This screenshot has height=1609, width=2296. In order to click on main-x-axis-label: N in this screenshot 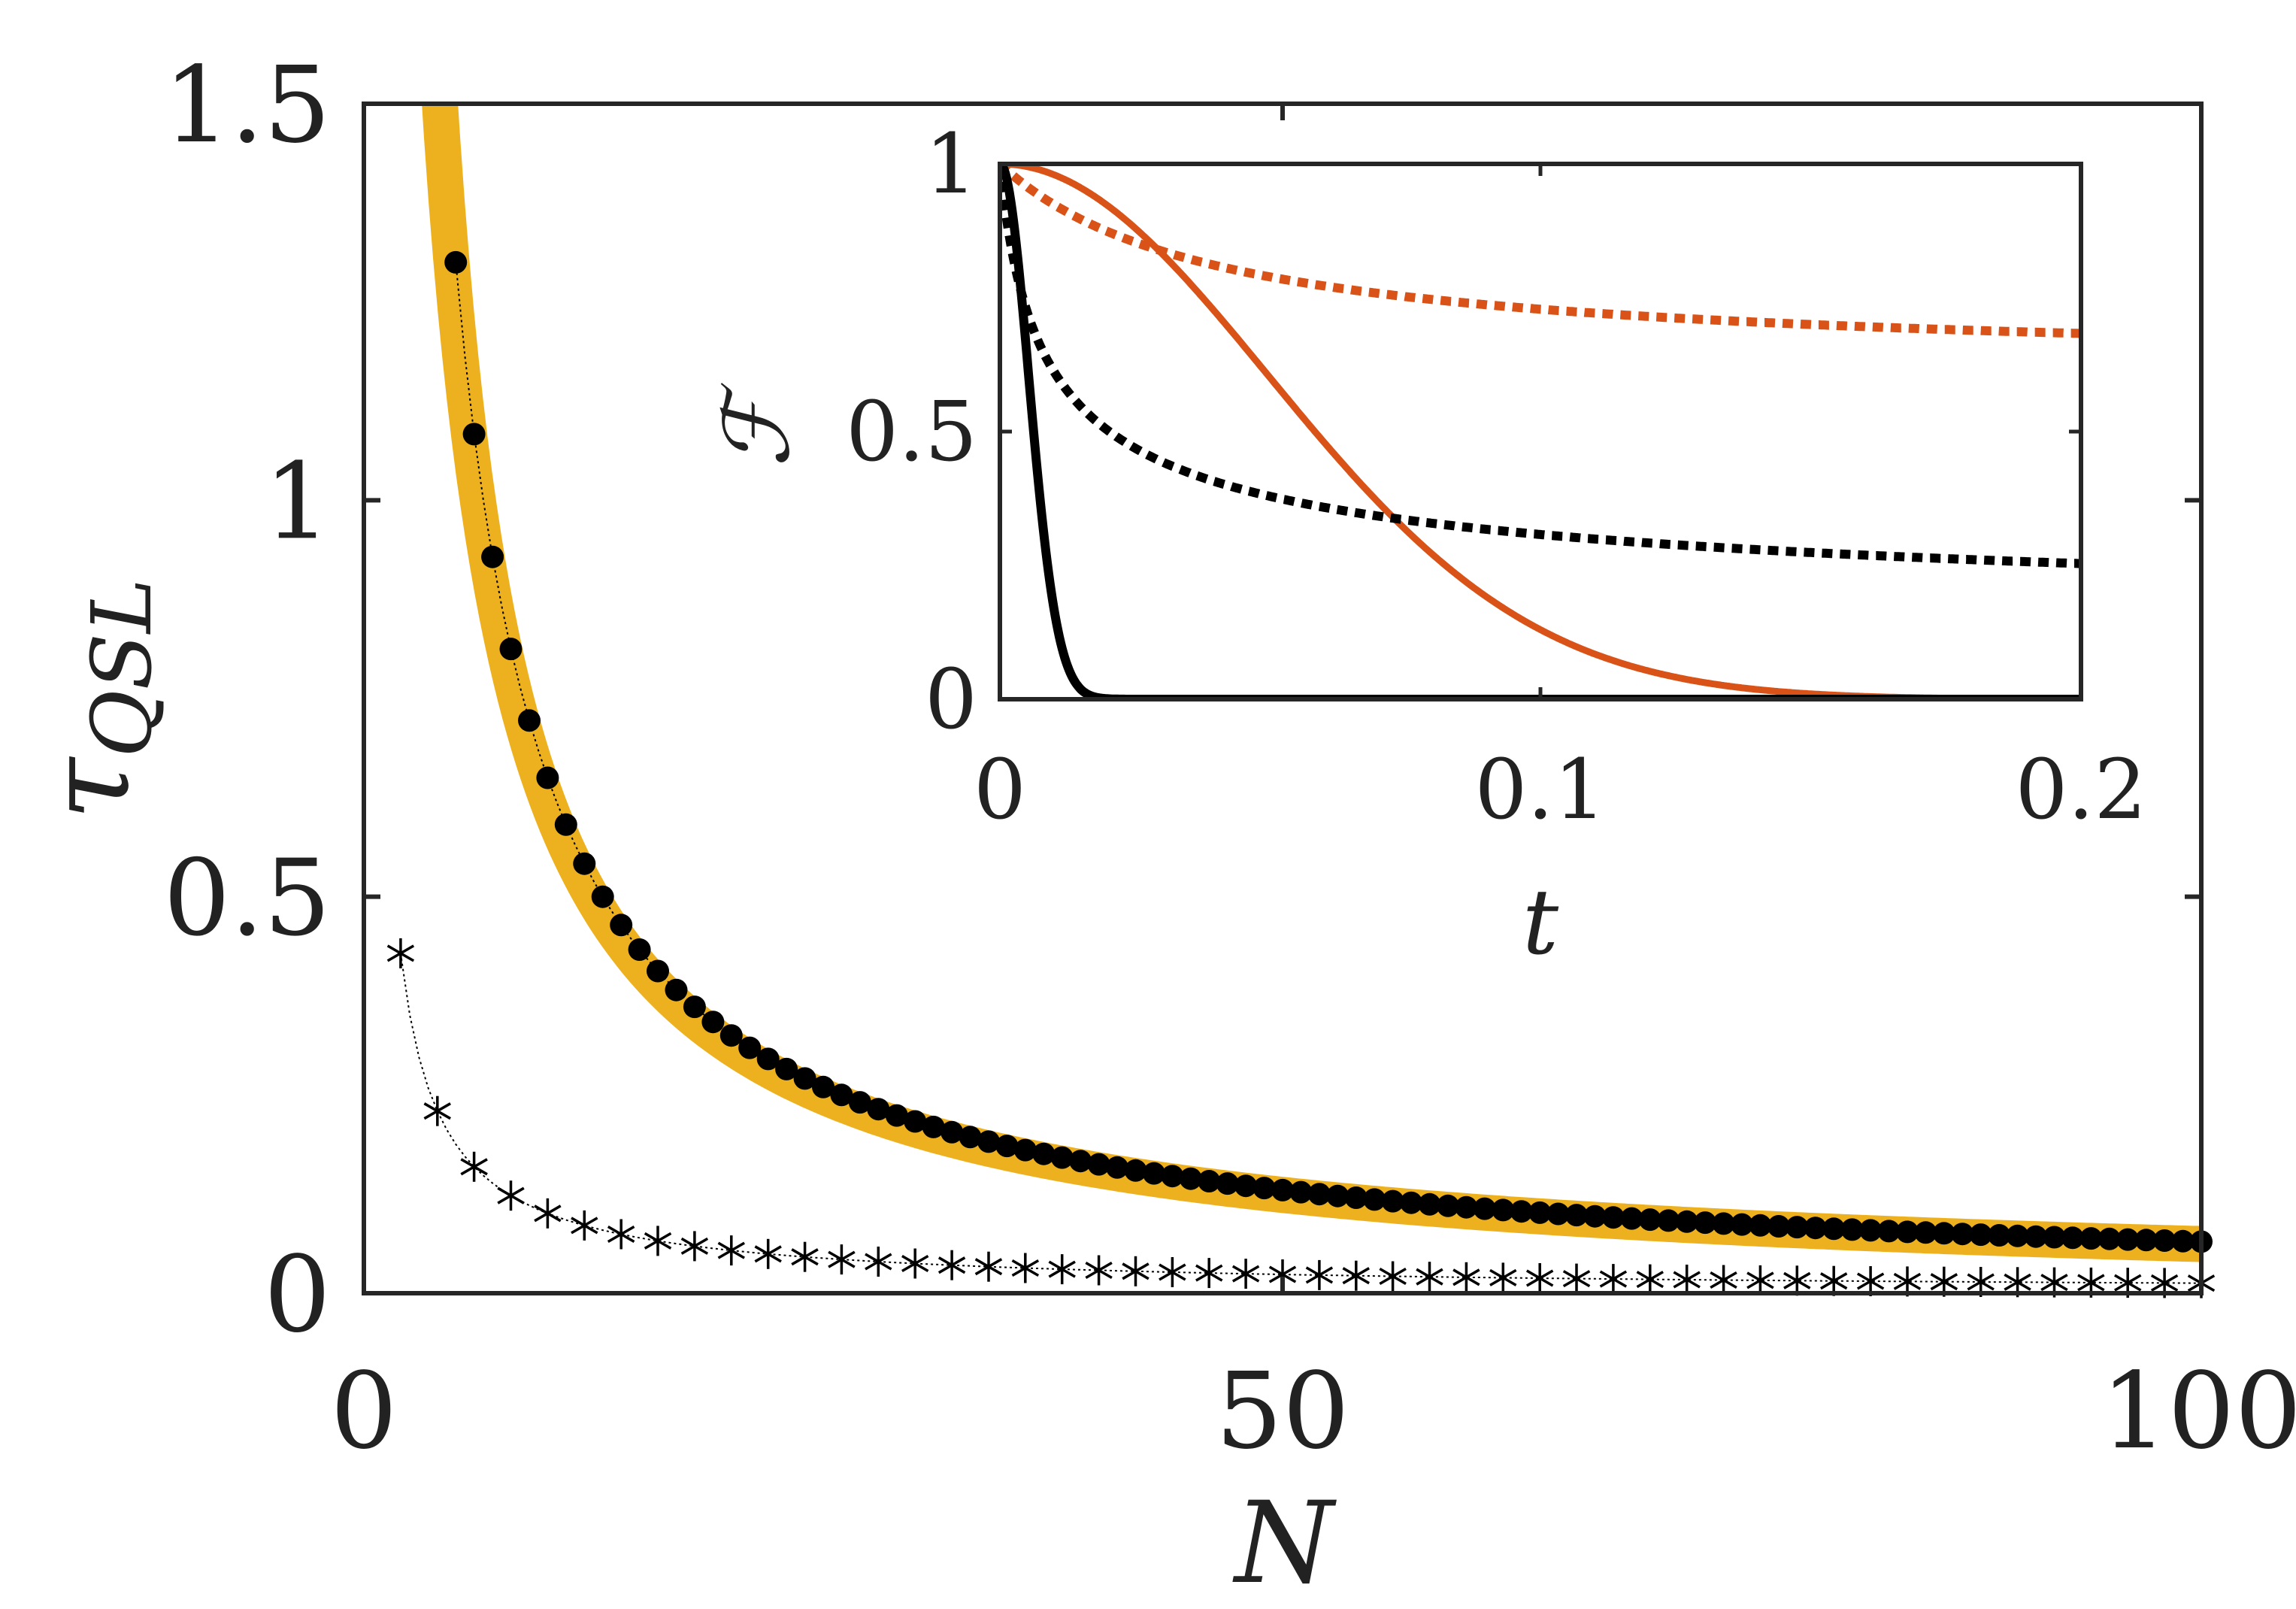, I will do `click(1284, 1543)`.